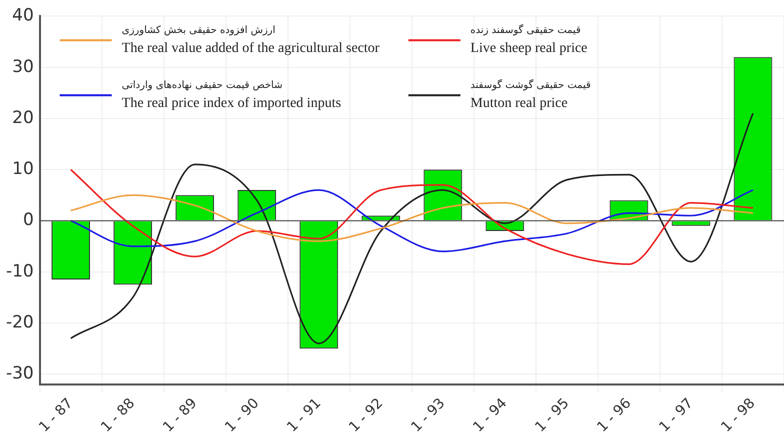 This screenshot has width=784, height=439. I want to click on x-tick-label: 1 - 88, so click(118, 415).